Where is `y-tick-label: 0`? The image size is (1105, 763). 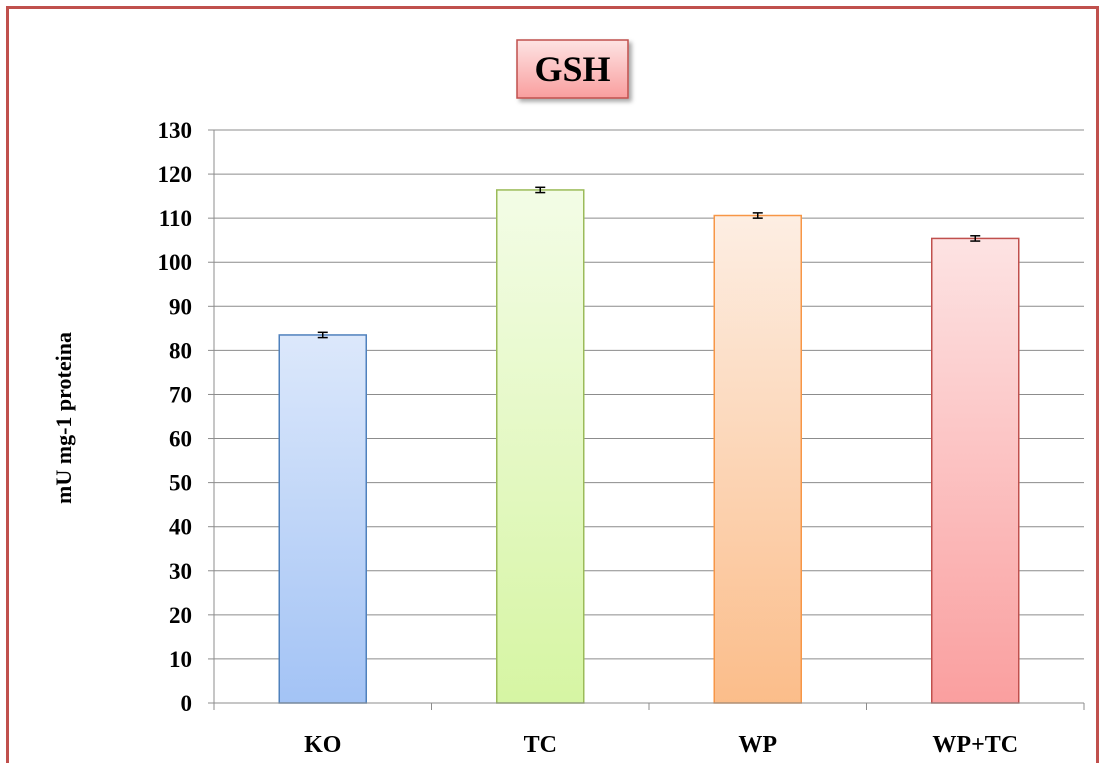
y-tick-label: 0 is located at coordinates (187, 703).